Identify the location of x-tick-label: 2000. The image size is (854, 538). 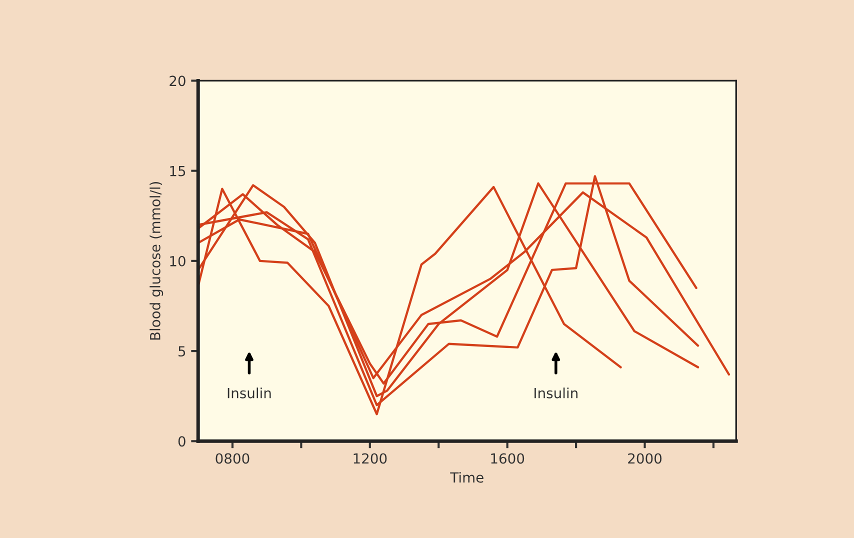
(645, 458).